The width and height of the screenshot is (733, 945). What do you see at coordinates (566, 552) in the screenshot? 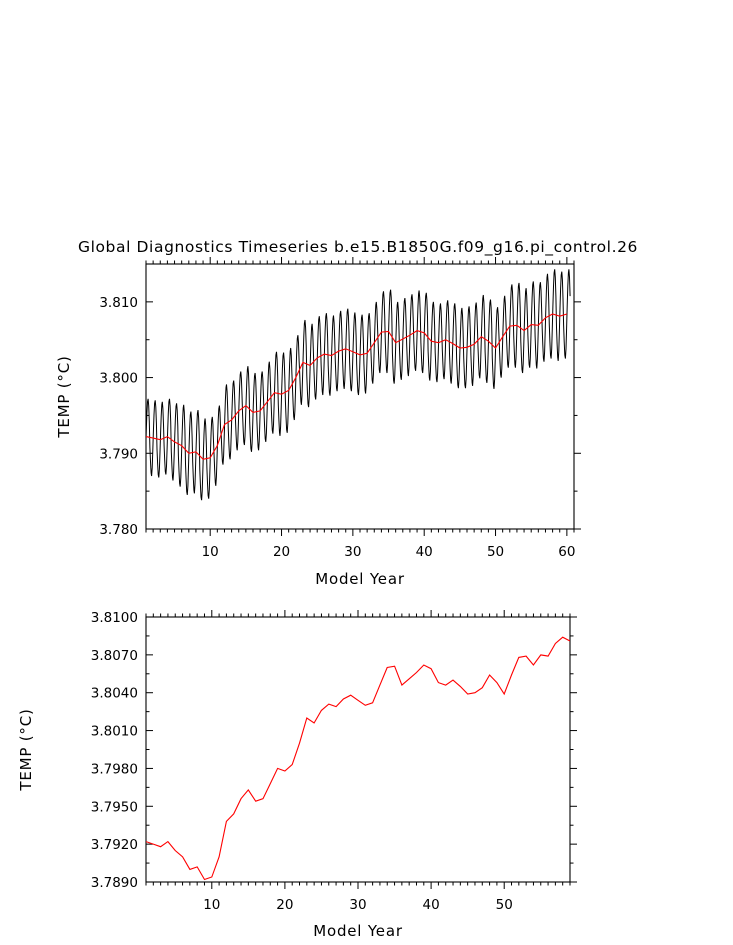
I see `x-tick-label: 60` at bounding box center [566, 552].